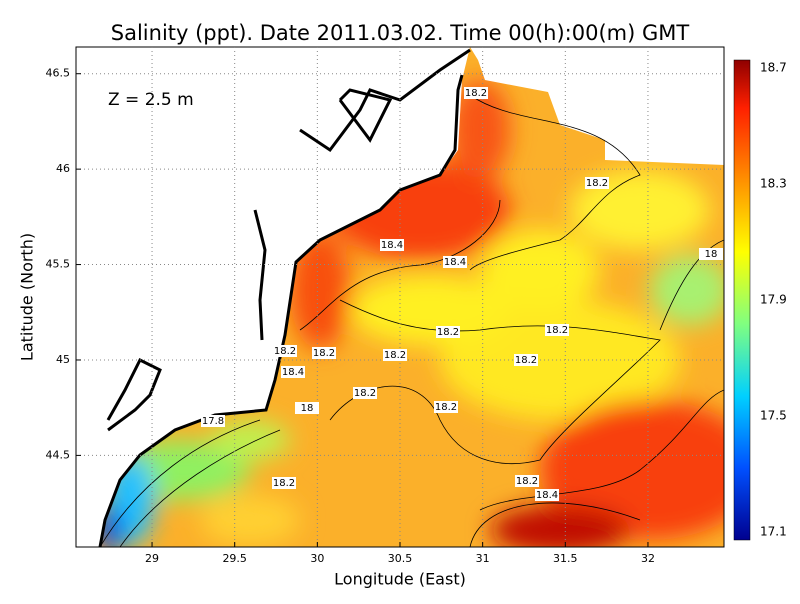 Image resolution: width=800 pixels, height=604 pixels. Describe the element at coordinates (58, 264) in the screenshot. I see `y-tick-label: 45.5` at that location.